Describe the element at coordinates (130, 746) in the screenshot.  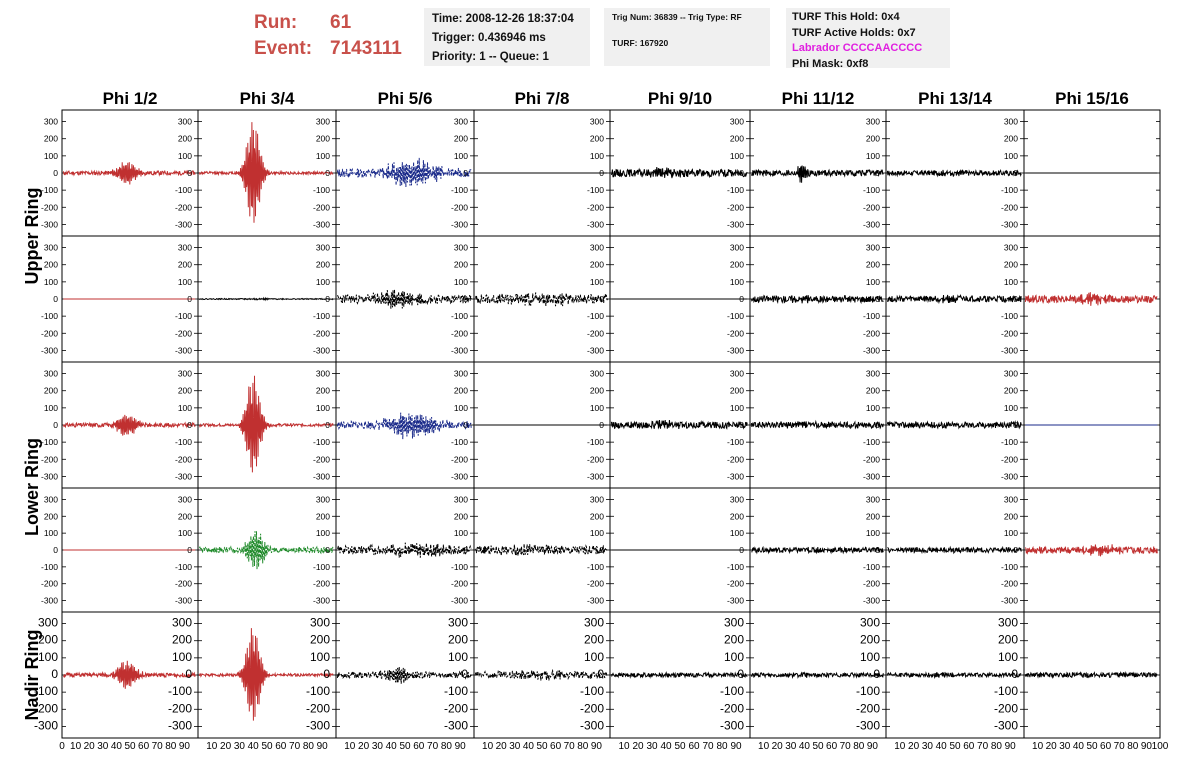
I see `x-tick-label: 50` at that location.